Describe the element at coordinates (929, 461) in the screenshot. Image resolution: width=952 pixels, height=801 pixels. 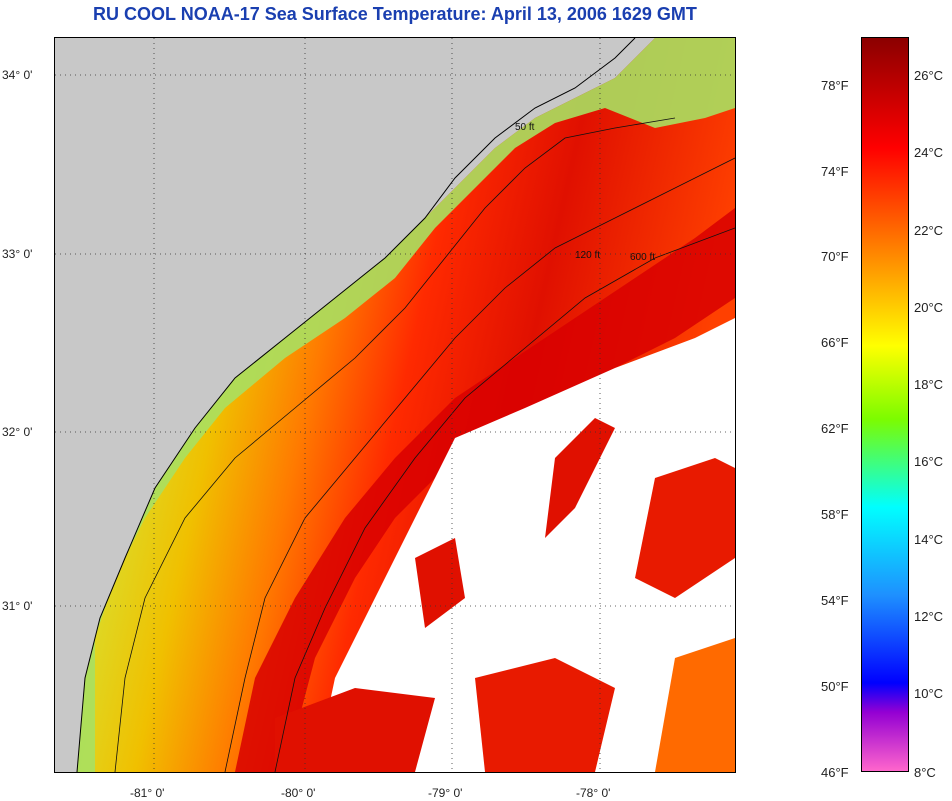
I see `cbar-c-16: 16°C` at that location.